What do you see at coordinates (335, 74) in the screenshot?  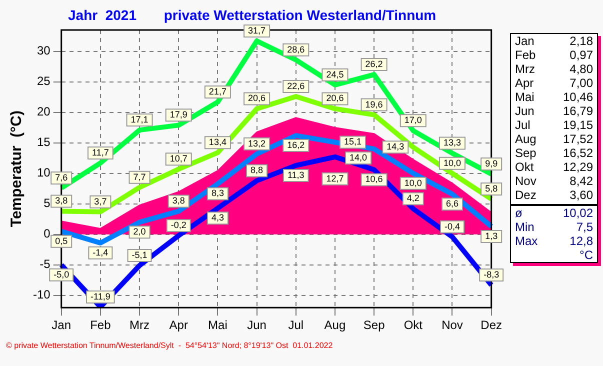 I see `data-label: 24,5` at bounding box center [335, 74].